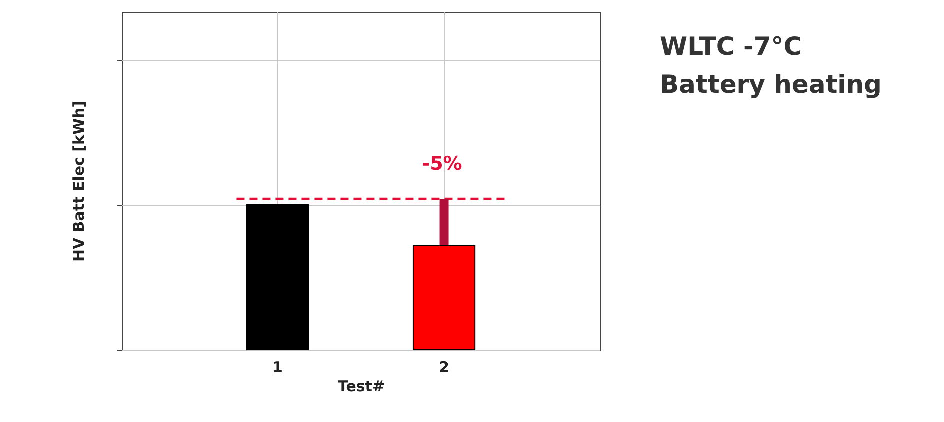 This screenshot has height=422, width=944. I want to click on text: WLTC -7°C, so click(731, 46).